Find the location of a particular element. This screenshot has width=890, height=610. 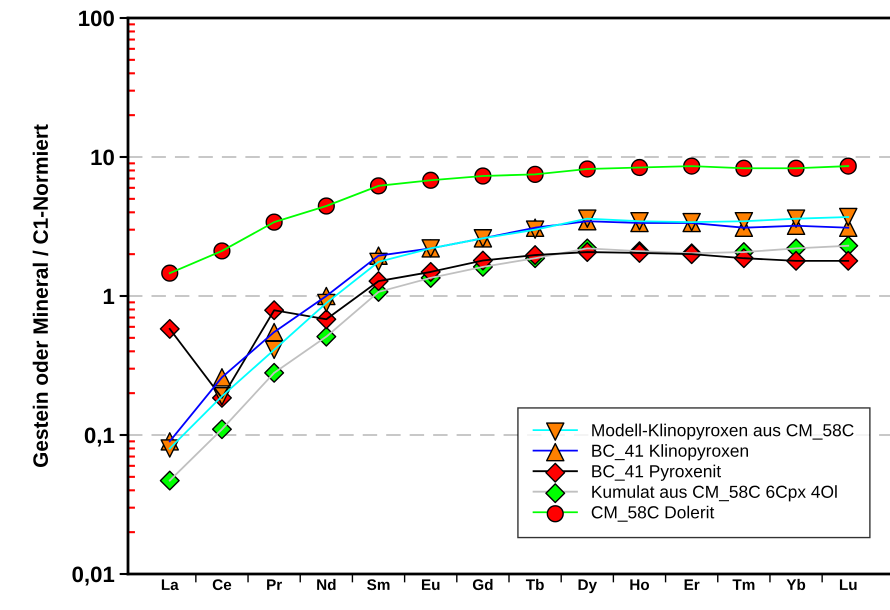

x-tick-label: Yb is located at coordinates (796, 584).